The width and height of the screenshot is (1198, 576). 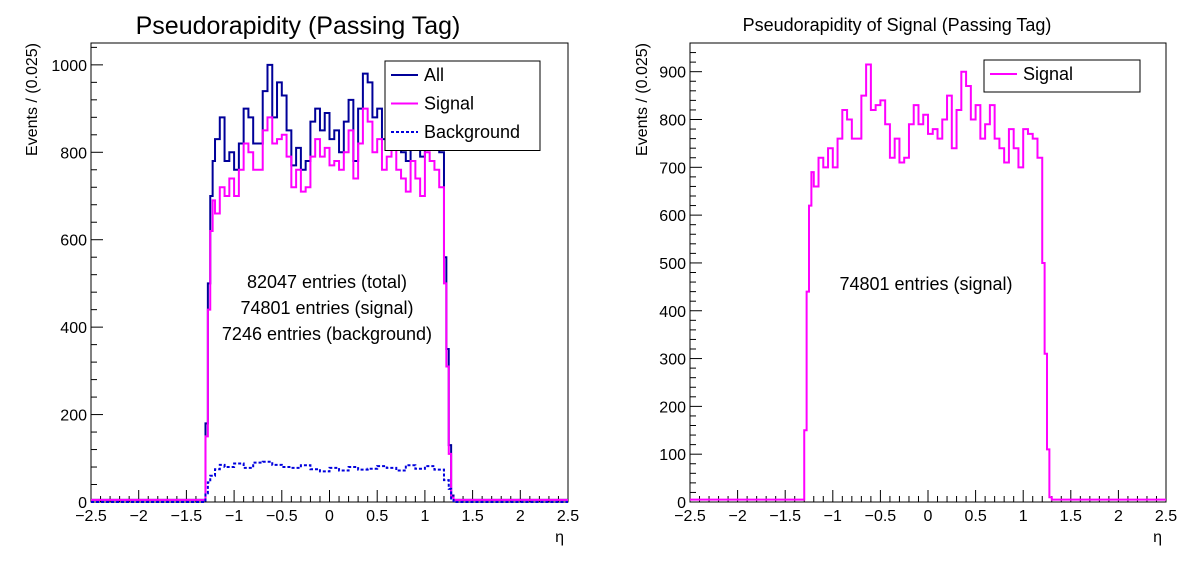 I want to click on y-tick-label: 500, so click(x=672, y=264).